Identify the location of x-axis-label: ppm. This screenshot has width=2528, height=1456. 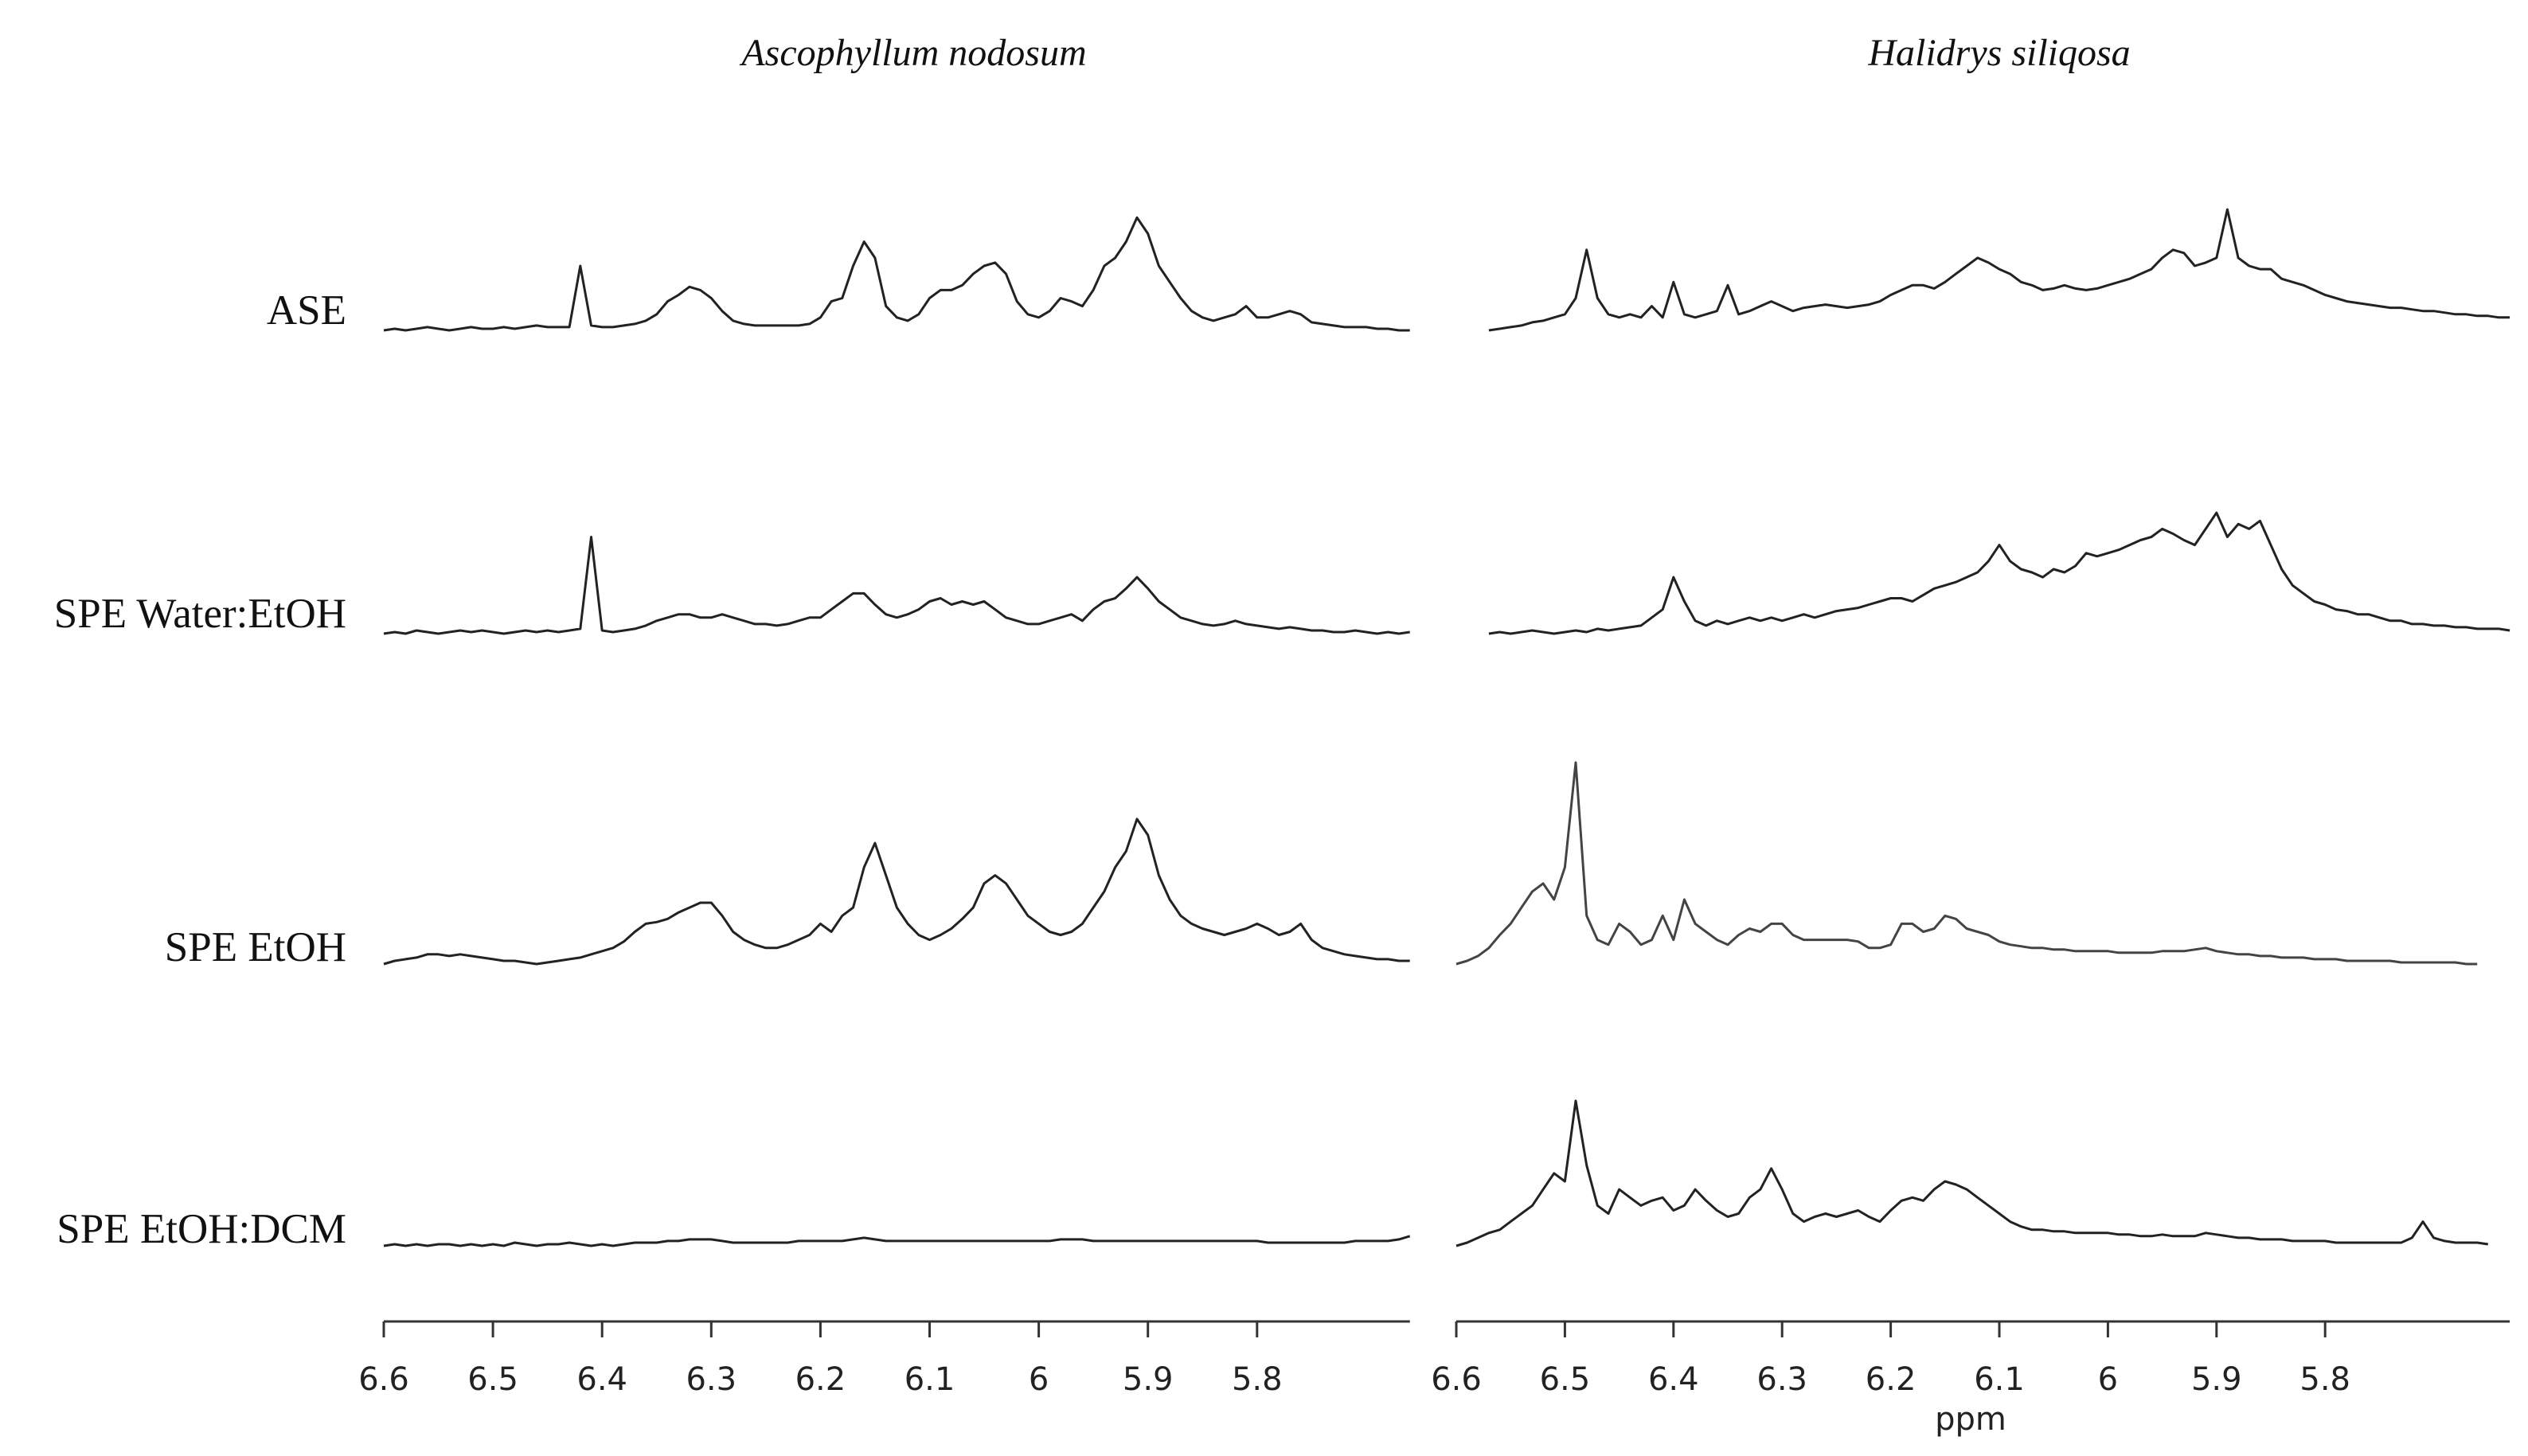
(1971, 1419).